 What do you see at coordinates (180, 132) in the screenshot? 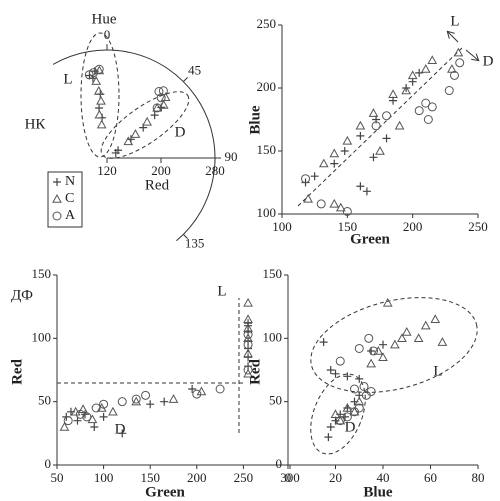
I see `annotation: D` at bounding box center [180, 132].